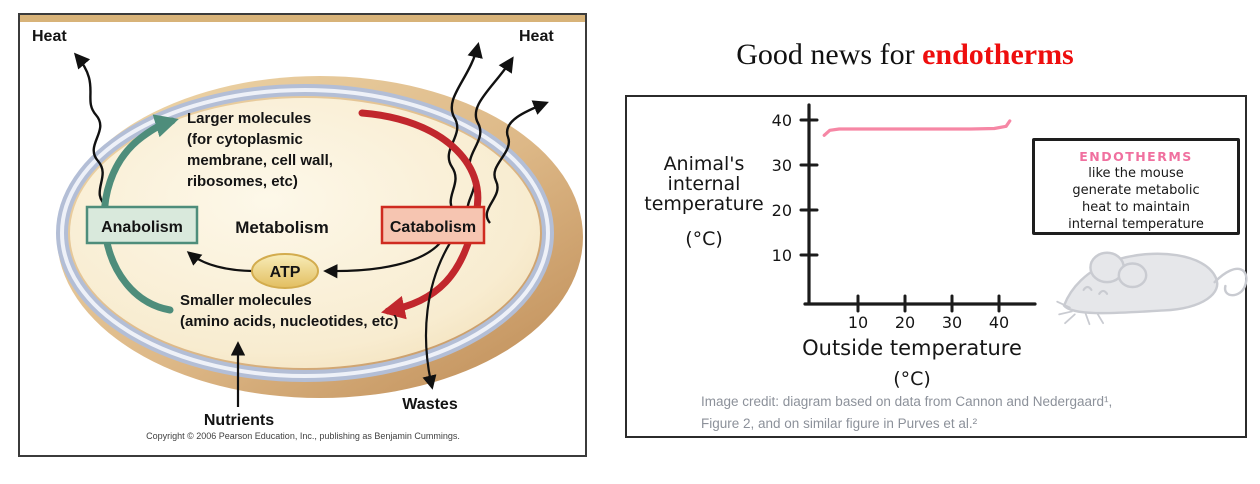 This screenshot has width=1260, height=484. I want to click on x-tick-label: 10, so click(858, 322).